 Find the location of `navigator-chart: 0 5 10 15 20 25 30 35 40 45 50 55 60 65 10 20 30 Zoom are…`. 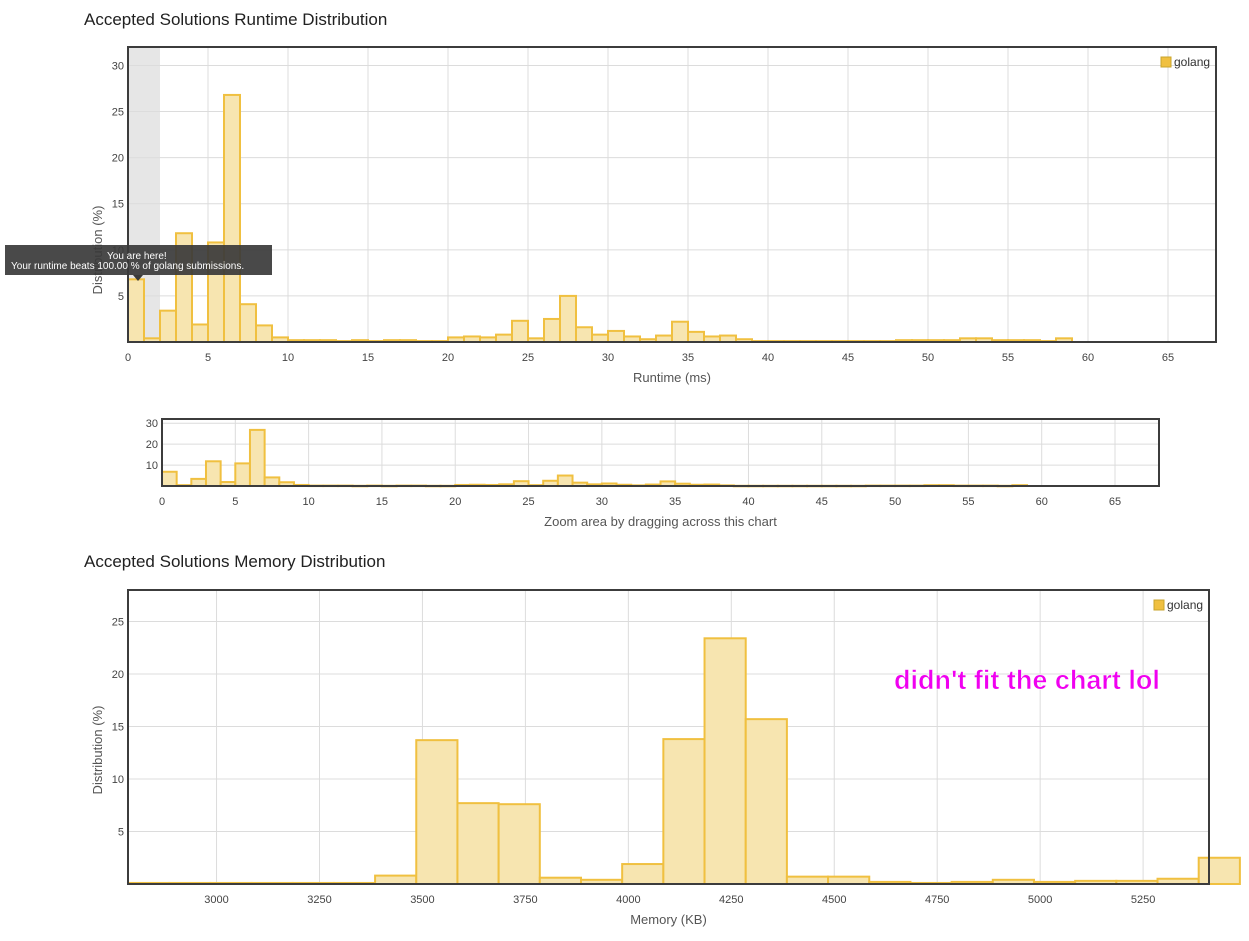

navigator-chart: 0 5 10 15 20 25 30 35 40 45 50 55 60 65 10 20 30 Zoom are… is located at coordinates (653, 473).